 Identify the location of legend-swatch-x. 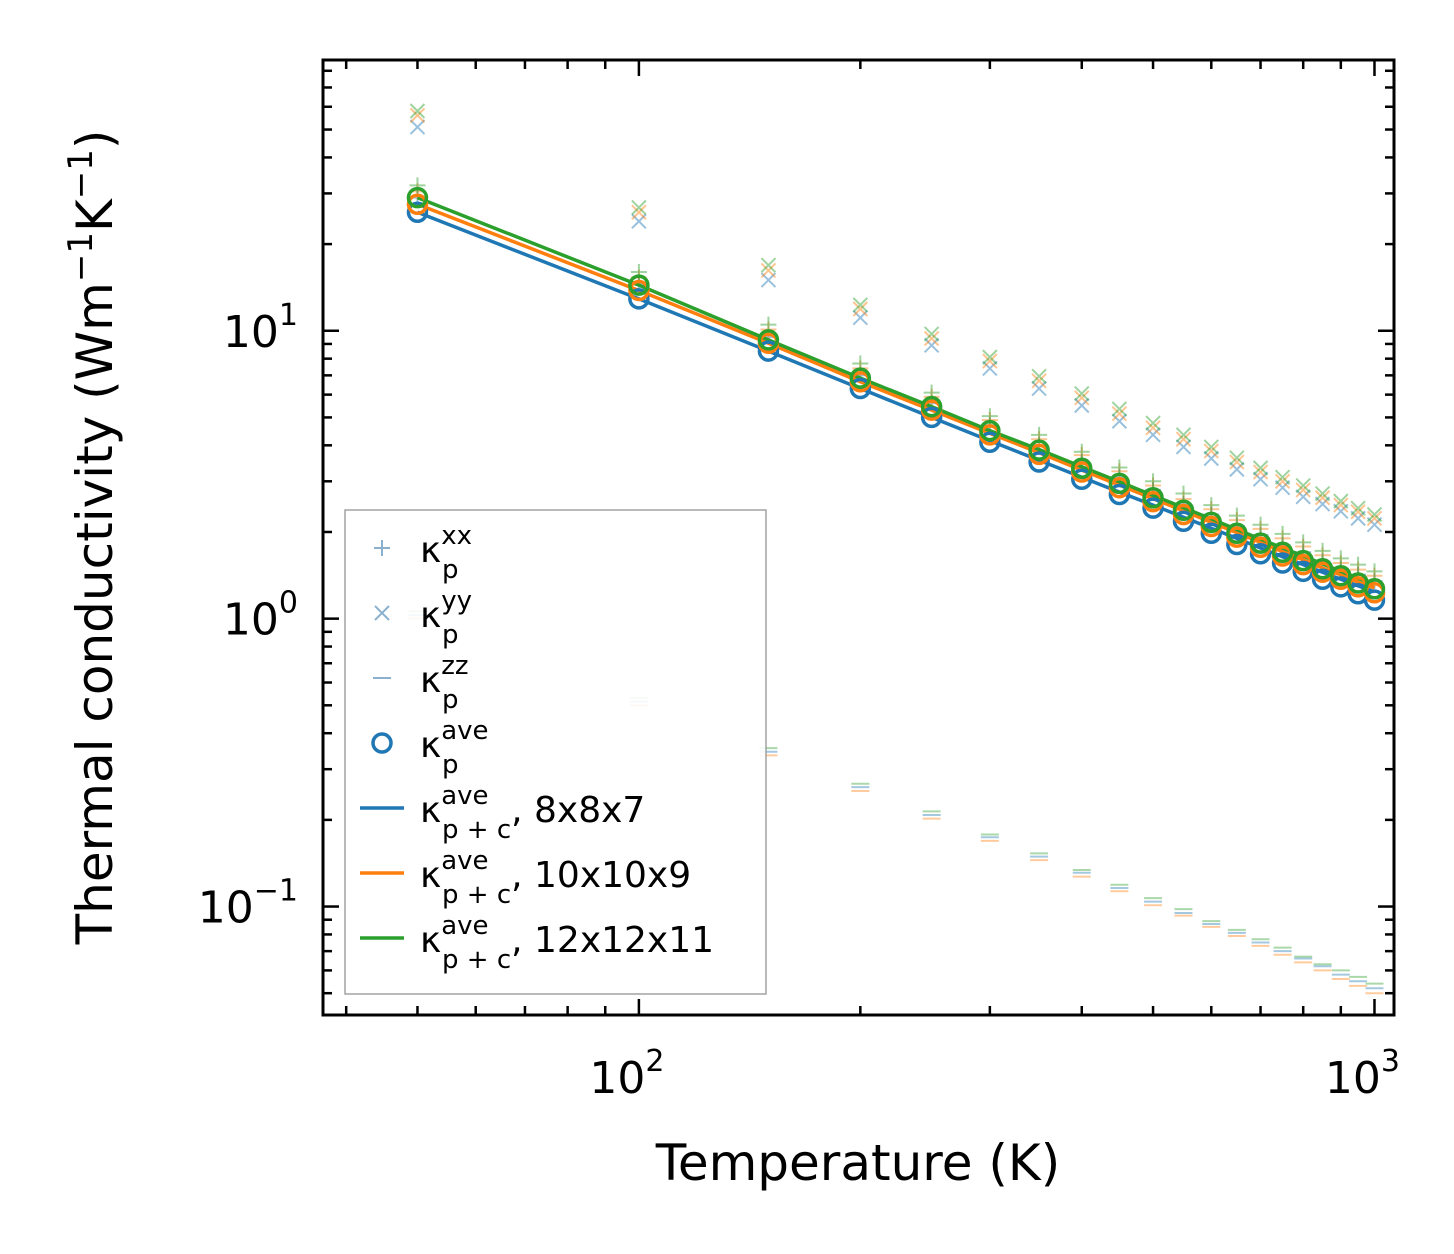
(382, 613).